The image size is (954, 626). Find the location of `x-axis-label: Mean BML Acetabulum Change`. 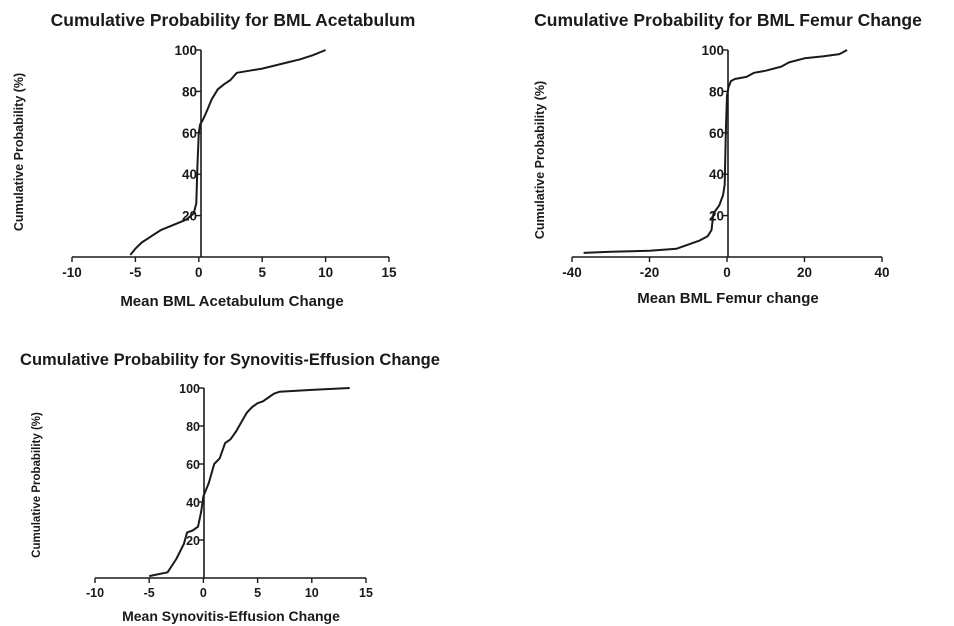

x-axis-label: Mean BML Acetabulum Change is located at coordinates (231, 301).